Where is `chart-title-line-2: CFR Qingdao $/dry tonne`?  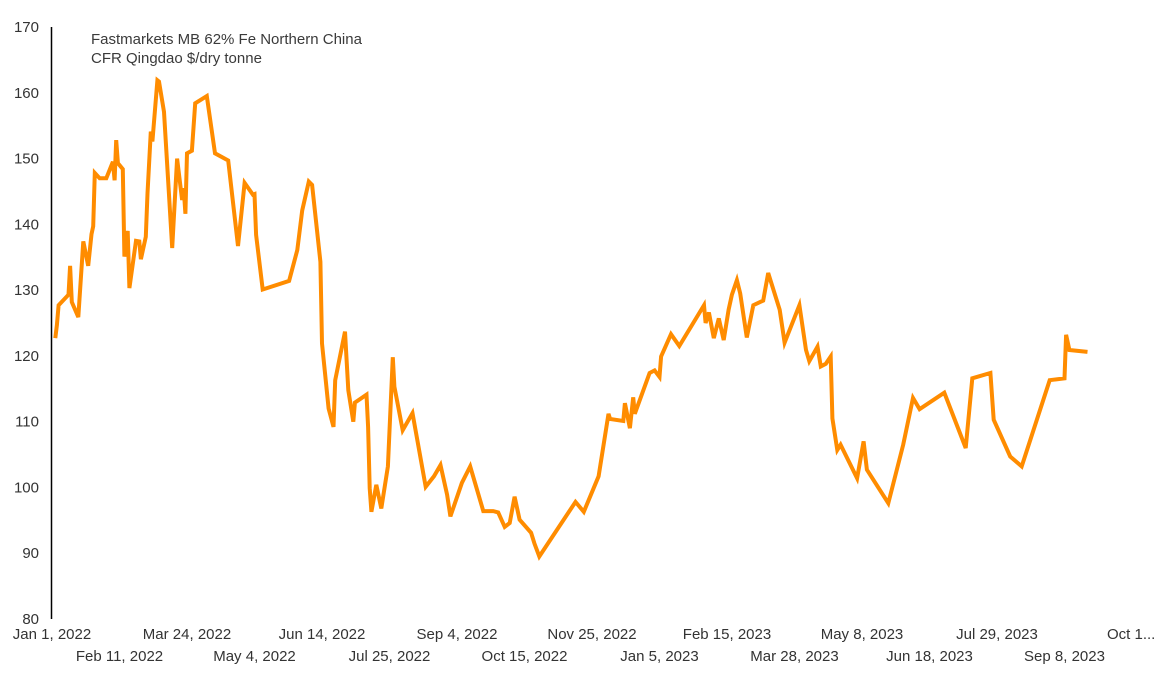
chart-title-line-2: CFR Qingdao $/dry tonne is located at coordinates (176, 58).